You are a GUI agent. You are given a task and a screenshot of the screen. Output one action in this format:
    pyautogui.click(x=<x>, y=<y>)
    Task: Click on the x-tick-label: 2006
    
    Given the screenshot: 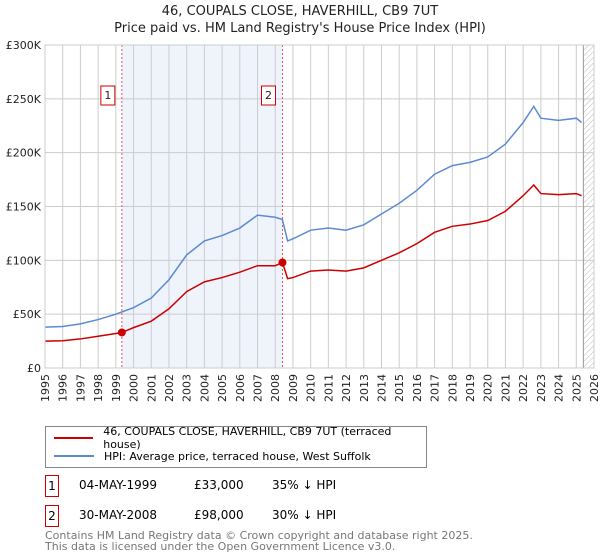 What is the action you would take?
    pyautogui.click(x=240, y=388)
    